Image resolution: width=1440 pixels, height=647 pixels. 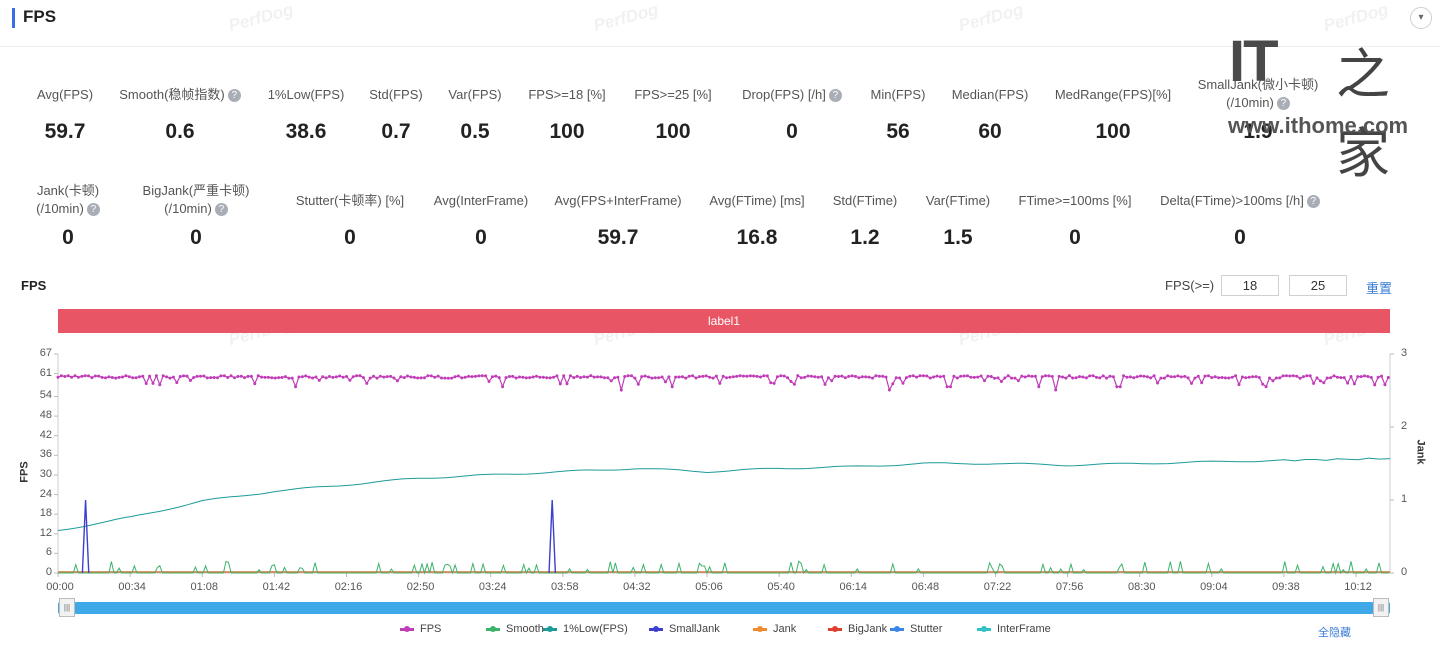 I want to click on metric-label: MedRange(FPS)[%], so click(x=1113, y=95).